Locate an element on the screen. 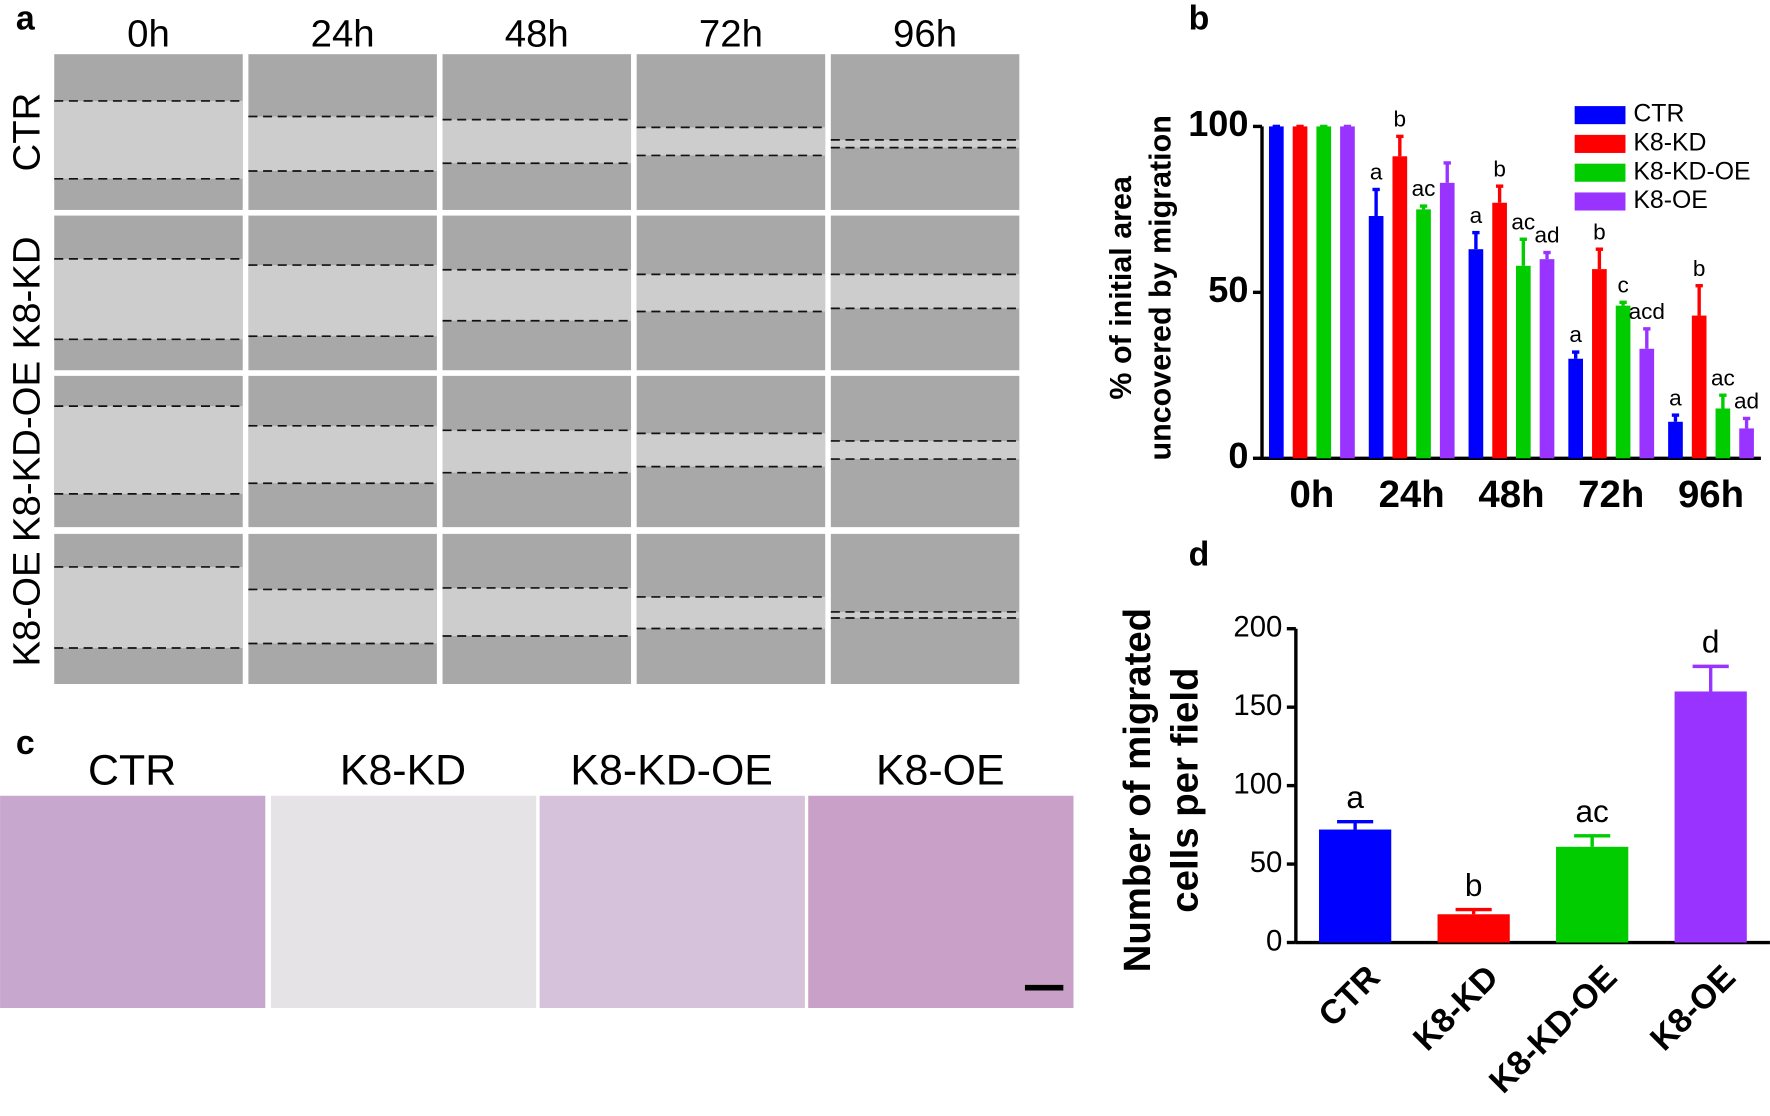  column-header: 96h is located at coordinates (925, 33).